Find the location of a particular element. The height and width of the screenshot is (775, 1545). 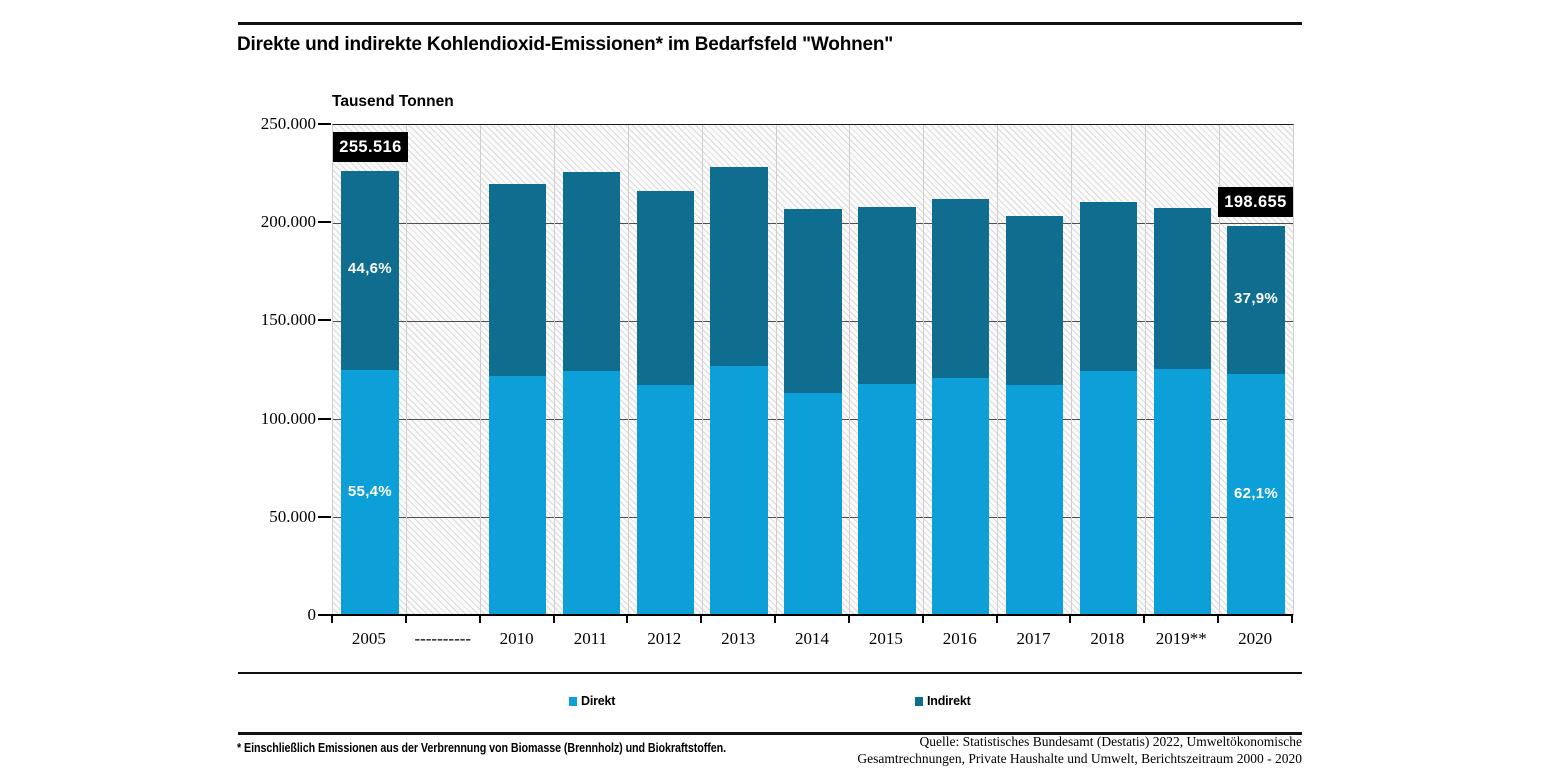

percent-label: 44,6% is located at coordinates (369, 269).